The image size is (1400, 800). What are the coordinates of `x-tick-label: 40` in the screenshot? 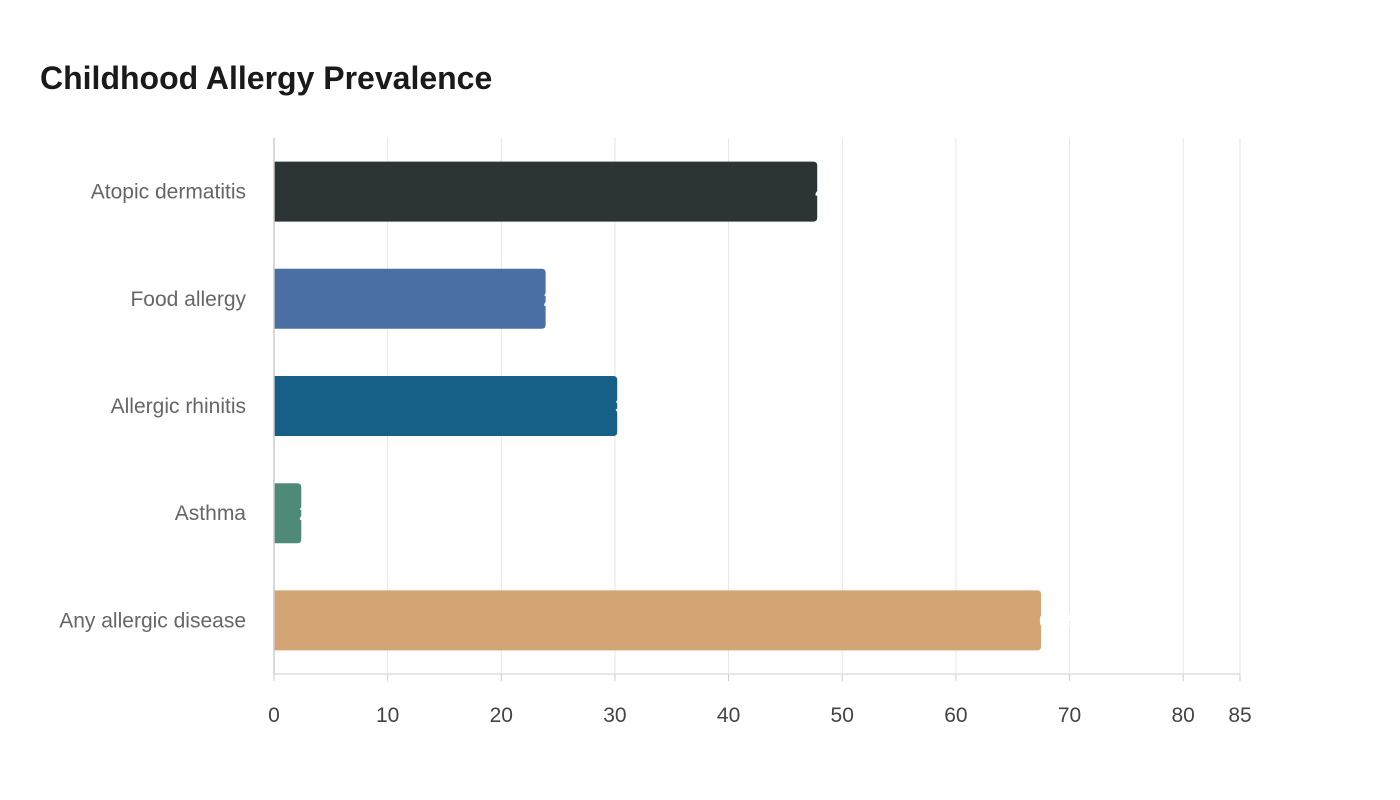 It's located at (728, 715).